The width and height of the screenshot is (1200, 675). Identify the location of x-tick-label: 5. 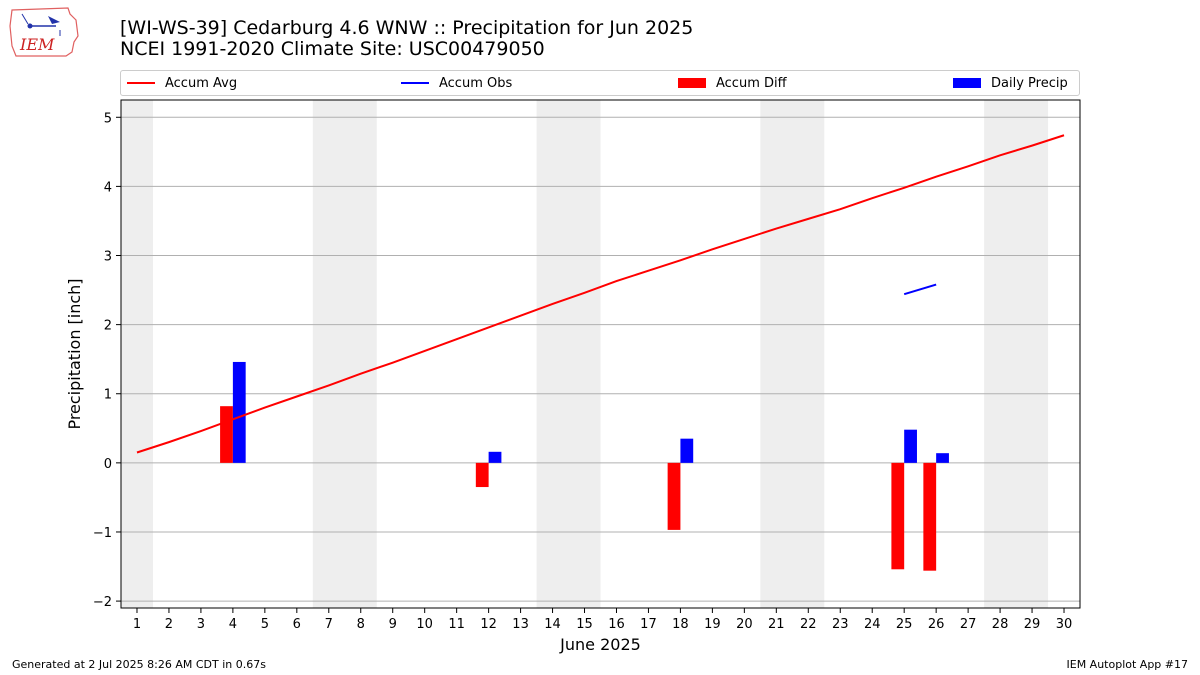
(265, 624).